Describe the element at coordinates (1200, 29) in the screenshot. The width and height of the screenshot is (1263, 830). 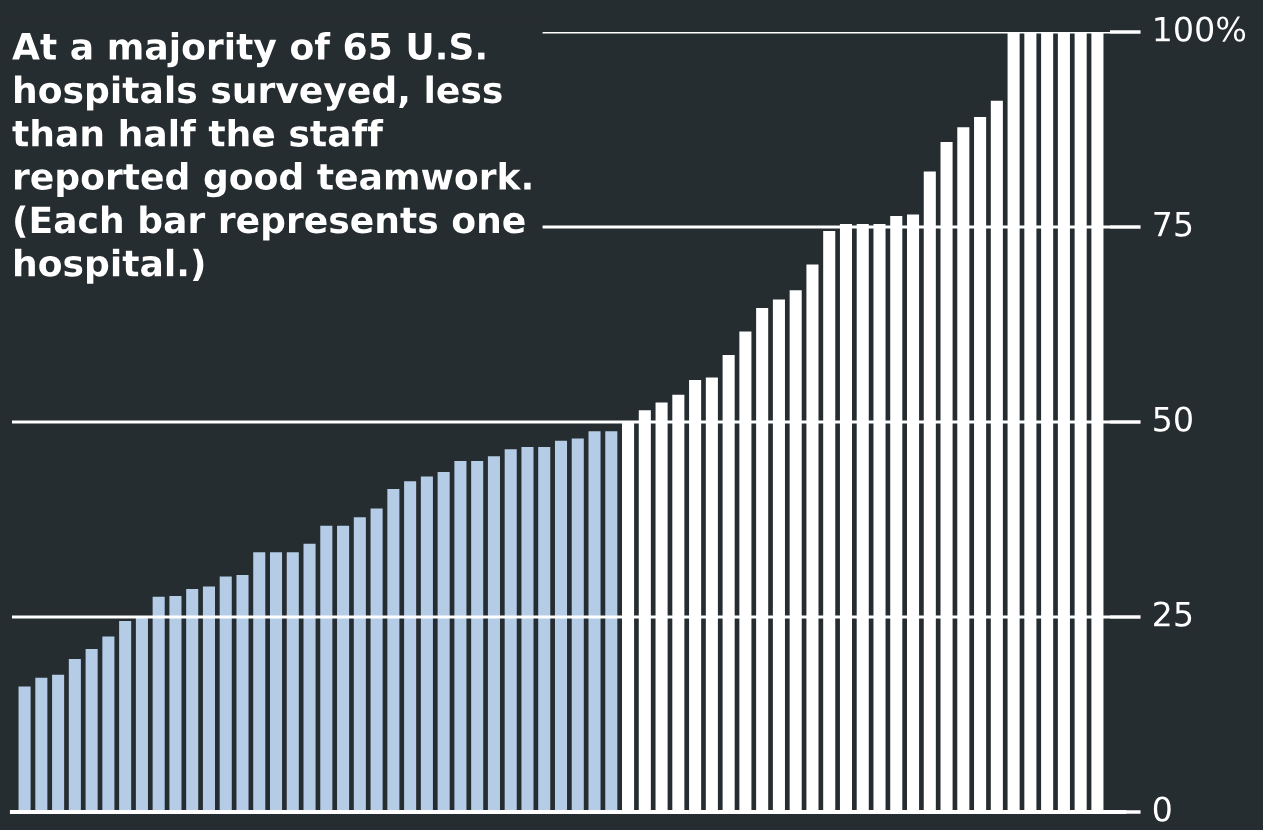
I see `y-tick-label: 100%` at that location.